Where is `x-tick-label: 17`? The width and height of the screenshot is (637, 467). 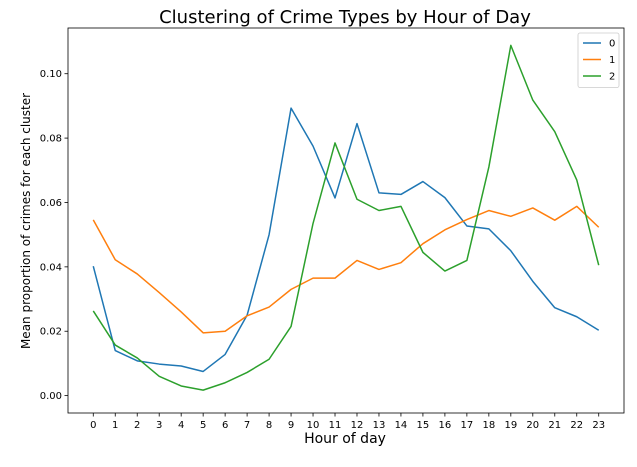
x-tick-label: 17 is located at coordinates (467, 425).